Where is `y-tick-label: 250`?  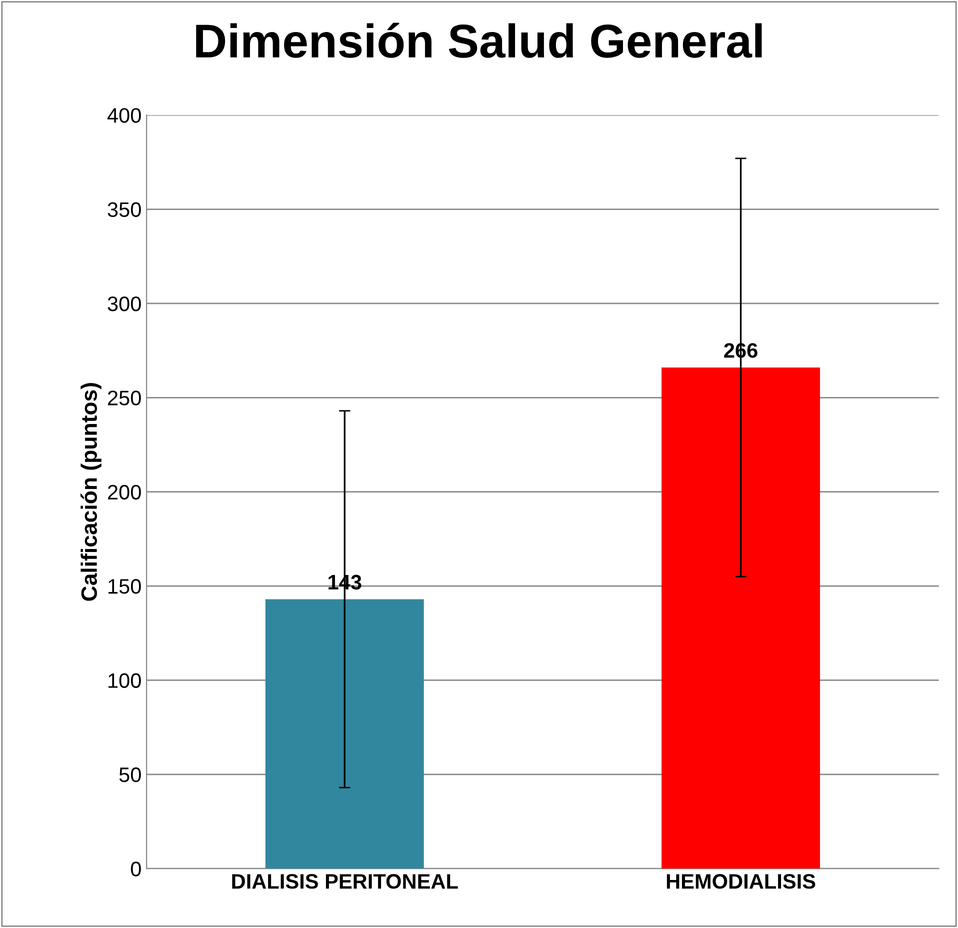 y-tick-label: 250 is located at coordinates (124, 398).